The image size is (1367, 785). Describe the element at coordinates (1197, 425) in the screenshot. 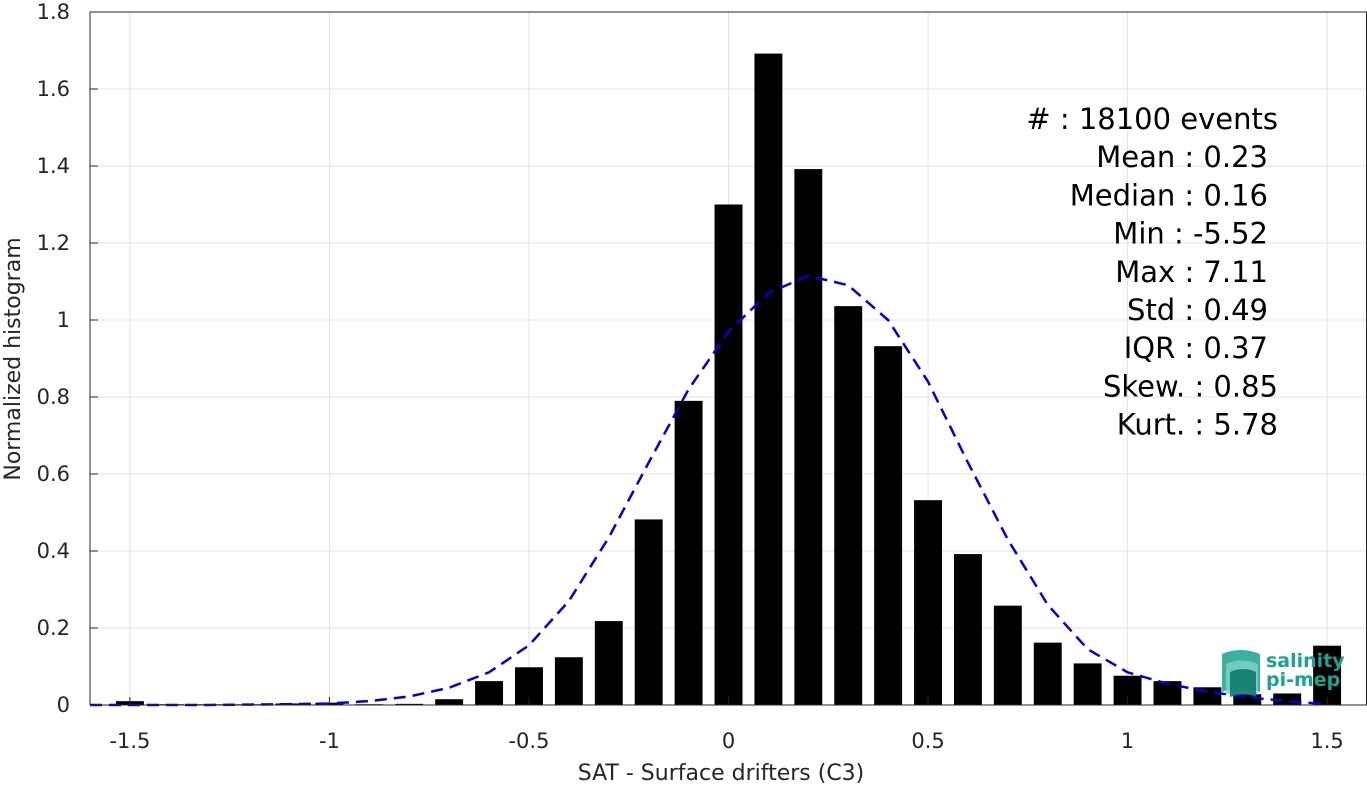

I see `stat-line: Kurt. : 5.78` at that location.